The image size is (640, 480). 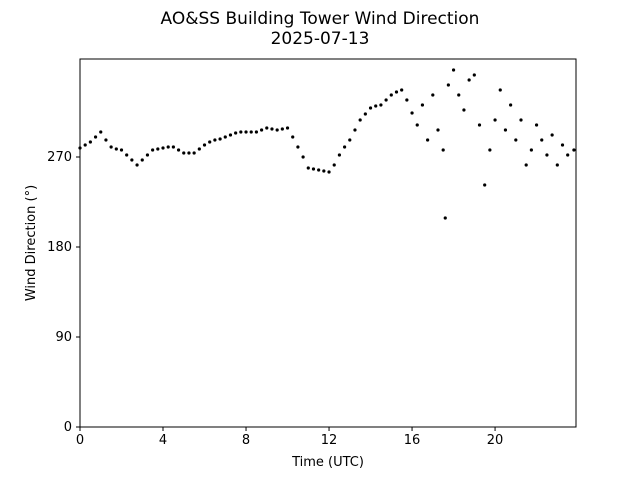 What do you see at coordinates (63, 337) in the screenshot?
I see `y-tick-label: 90` at bounding box center [63, 337].